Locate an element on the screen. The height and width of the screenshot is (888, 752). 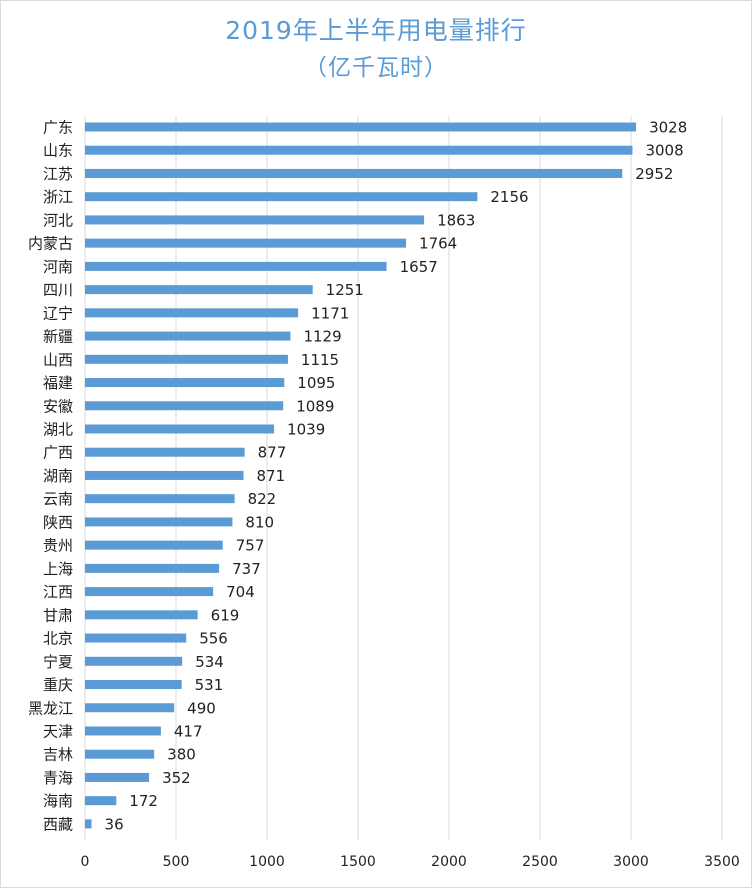
value-label: 1115 is located at coordinates (320, 360).